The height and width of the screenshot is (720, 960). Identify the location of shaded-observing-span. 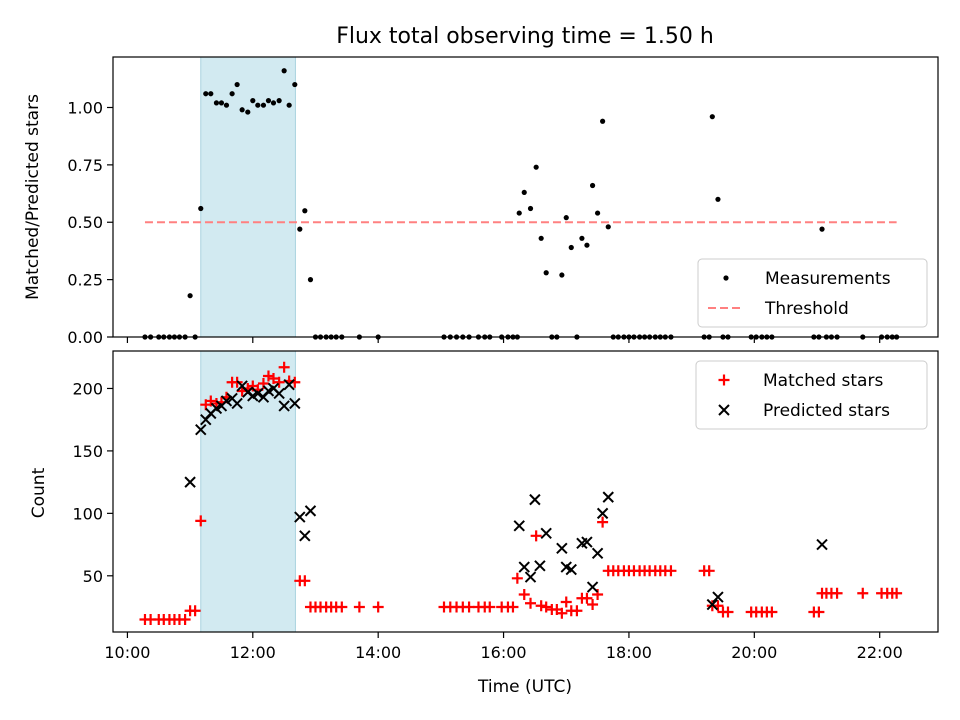
(248, 491).